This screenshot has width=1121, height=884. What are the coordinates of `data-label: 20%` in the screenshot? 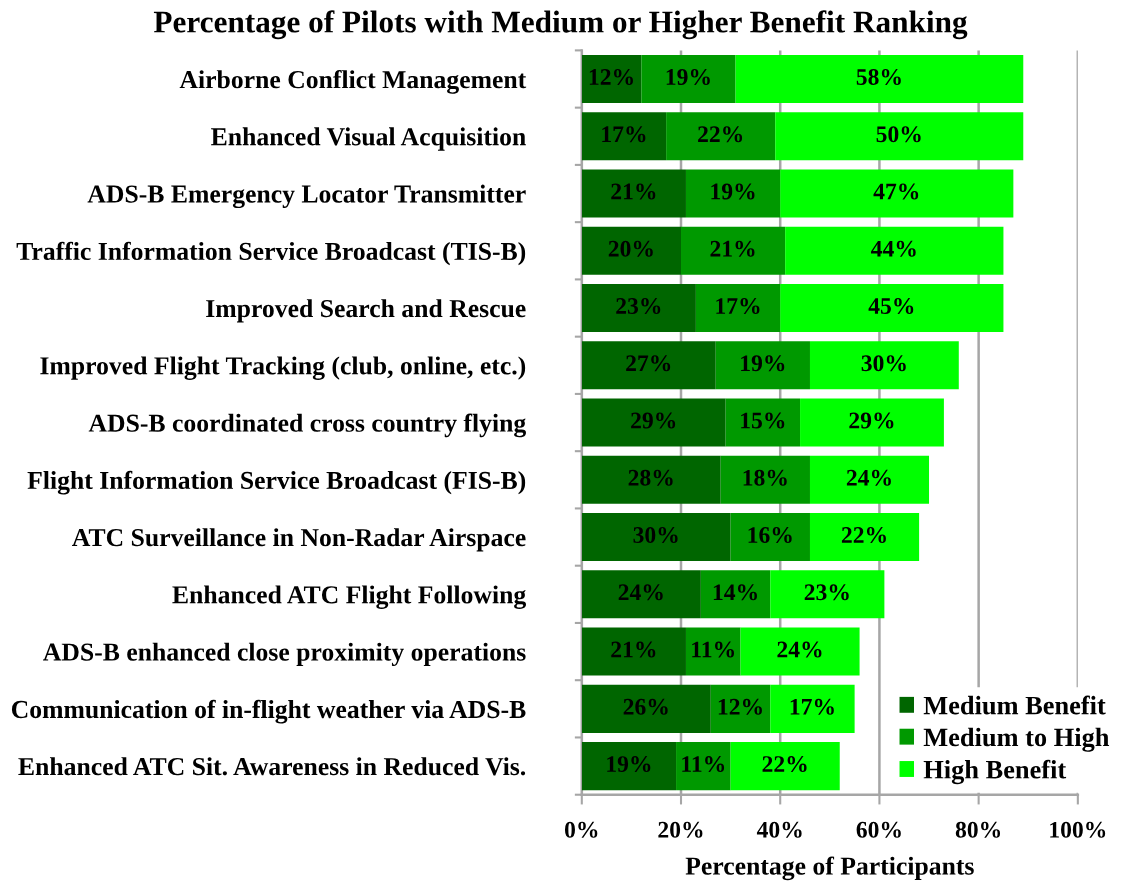 It's located at (630, 248).